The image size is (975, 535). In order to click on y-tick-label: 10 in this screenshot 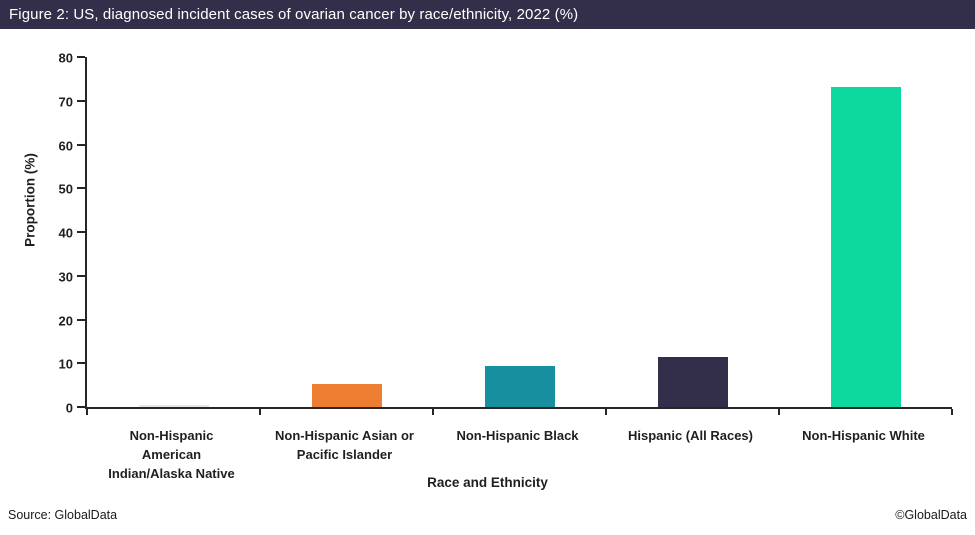, I will do `click(65, 364)`.